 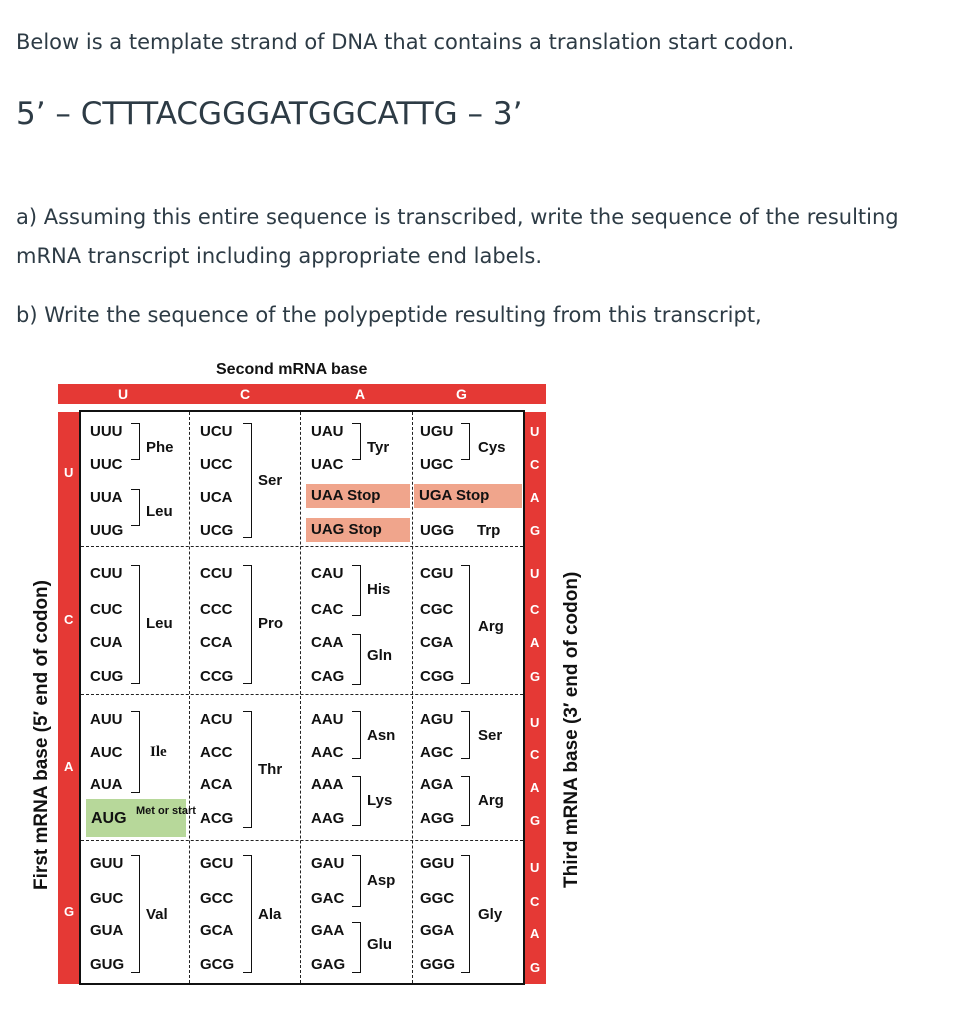 I want to click on third-base-a3: A, so click(x=535, y=787).